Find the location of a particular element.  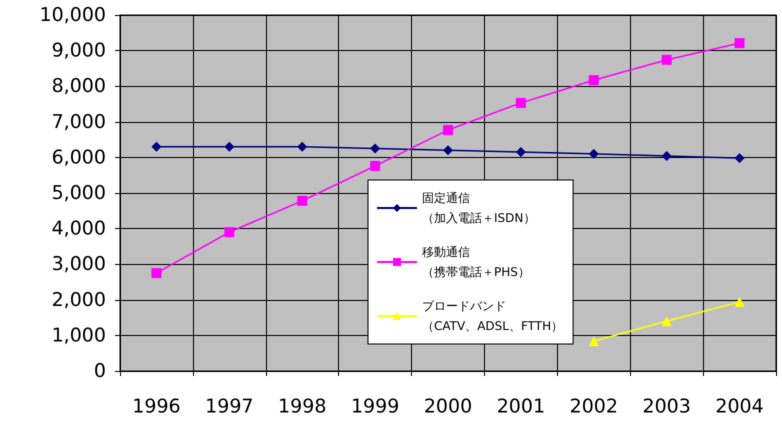

y-tick-label: 10,000 is located at coordinates (73, 15).